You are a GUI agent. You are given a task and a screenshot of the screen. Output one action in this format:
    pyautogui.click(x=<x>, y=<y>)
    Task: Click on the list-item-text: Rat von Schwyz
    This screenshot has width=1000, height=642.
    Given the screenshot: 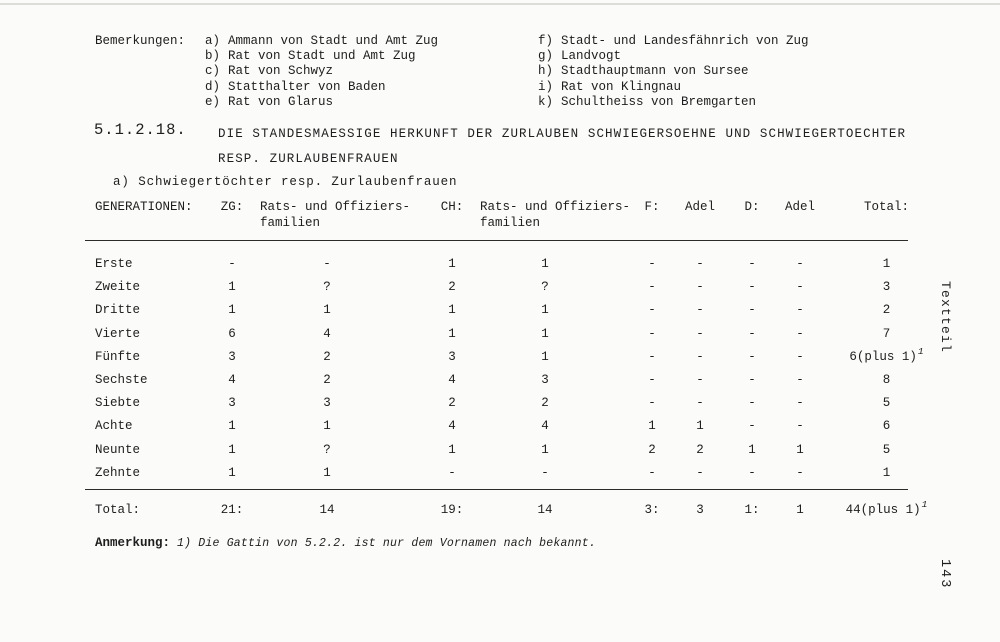 What is the action you would take?
    pyautogui.click(x=281, y=71)
    